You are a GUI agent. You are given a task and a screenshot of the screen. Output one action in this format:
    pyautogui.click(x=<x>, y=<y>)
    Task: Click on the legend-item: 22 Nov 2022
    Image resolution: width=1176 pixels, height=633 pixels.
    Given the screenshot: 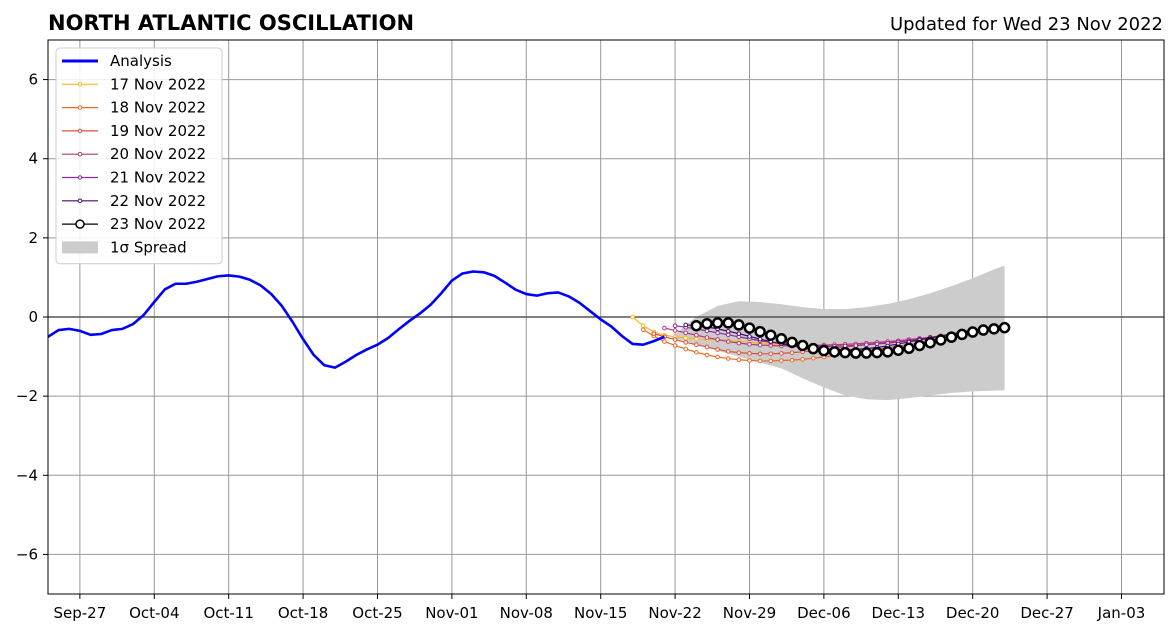 What is the action you would take?
    pyautogui.click(x=134, y=201)
    